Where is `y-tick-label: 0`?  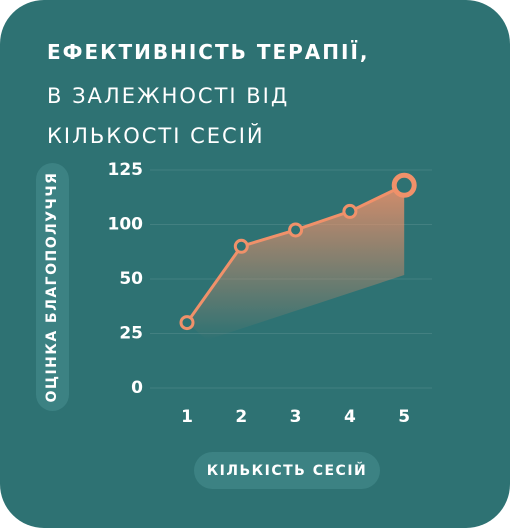
y-tick-label: 0 is located at coordinates (137, 388).